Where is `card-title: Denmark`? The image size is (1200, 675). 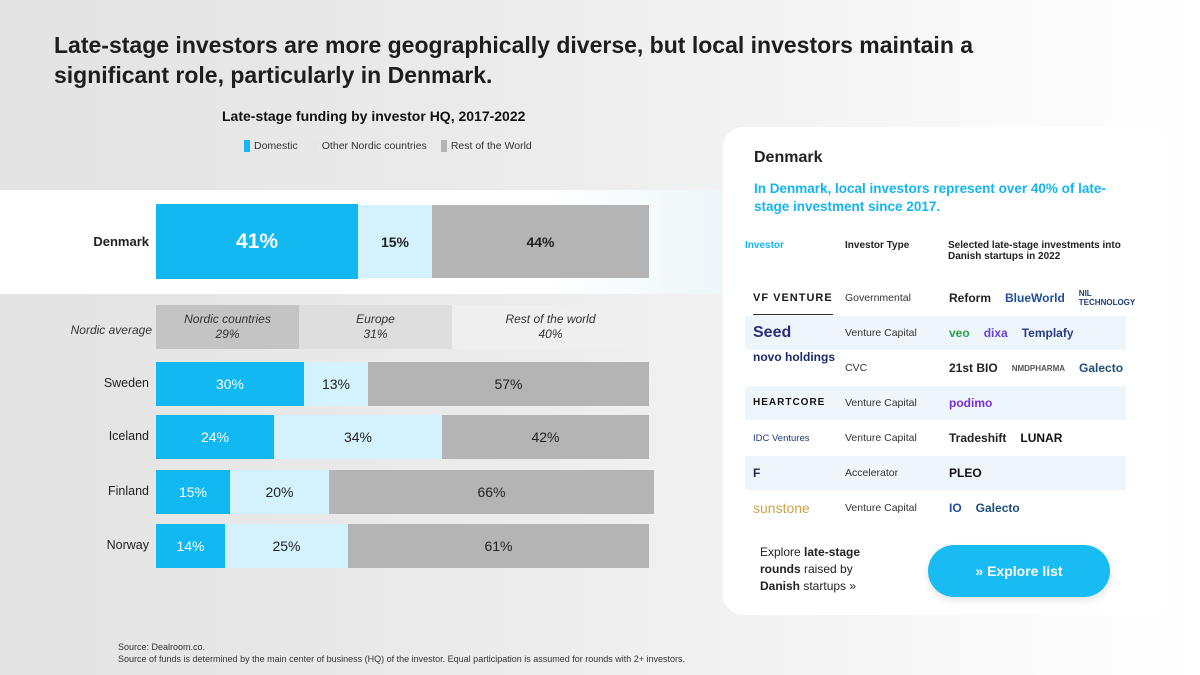
card-title: Denmark is located at coordinates (788, 157).